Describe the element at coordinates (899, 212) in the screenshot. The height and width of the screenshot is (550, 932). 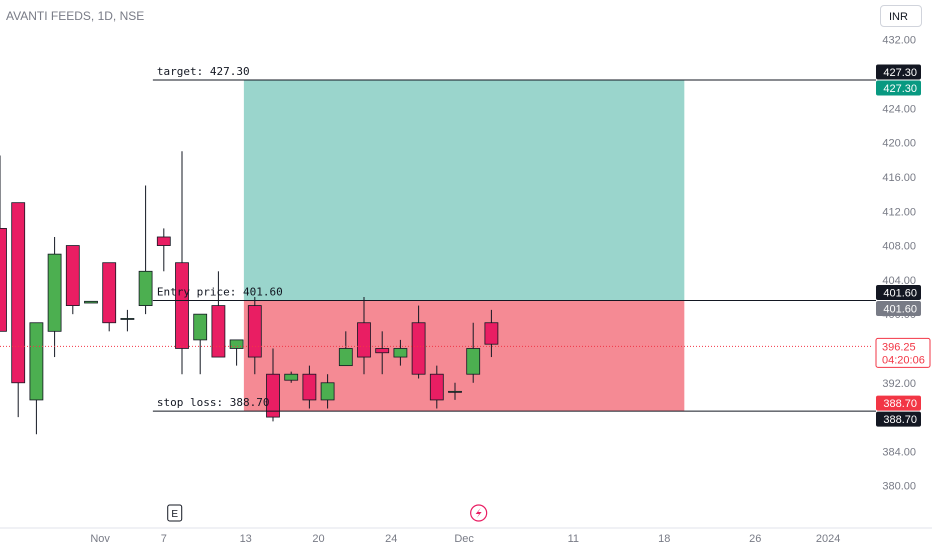
I see `y-tick-label: 412.00` at that location.